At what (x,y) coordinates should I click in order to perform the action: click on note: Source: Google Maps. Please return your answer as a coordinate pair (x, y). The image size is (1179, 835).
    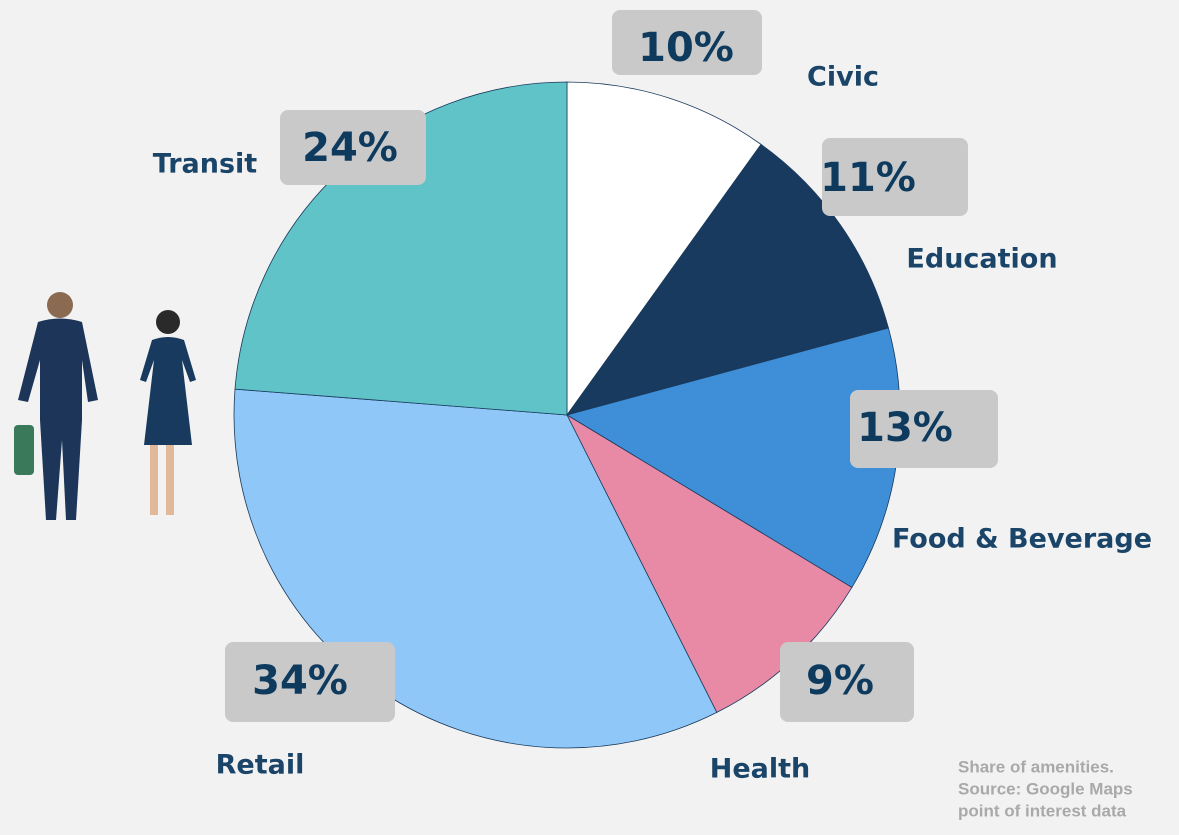
    Looking at the image, I should click on (1045, 788).